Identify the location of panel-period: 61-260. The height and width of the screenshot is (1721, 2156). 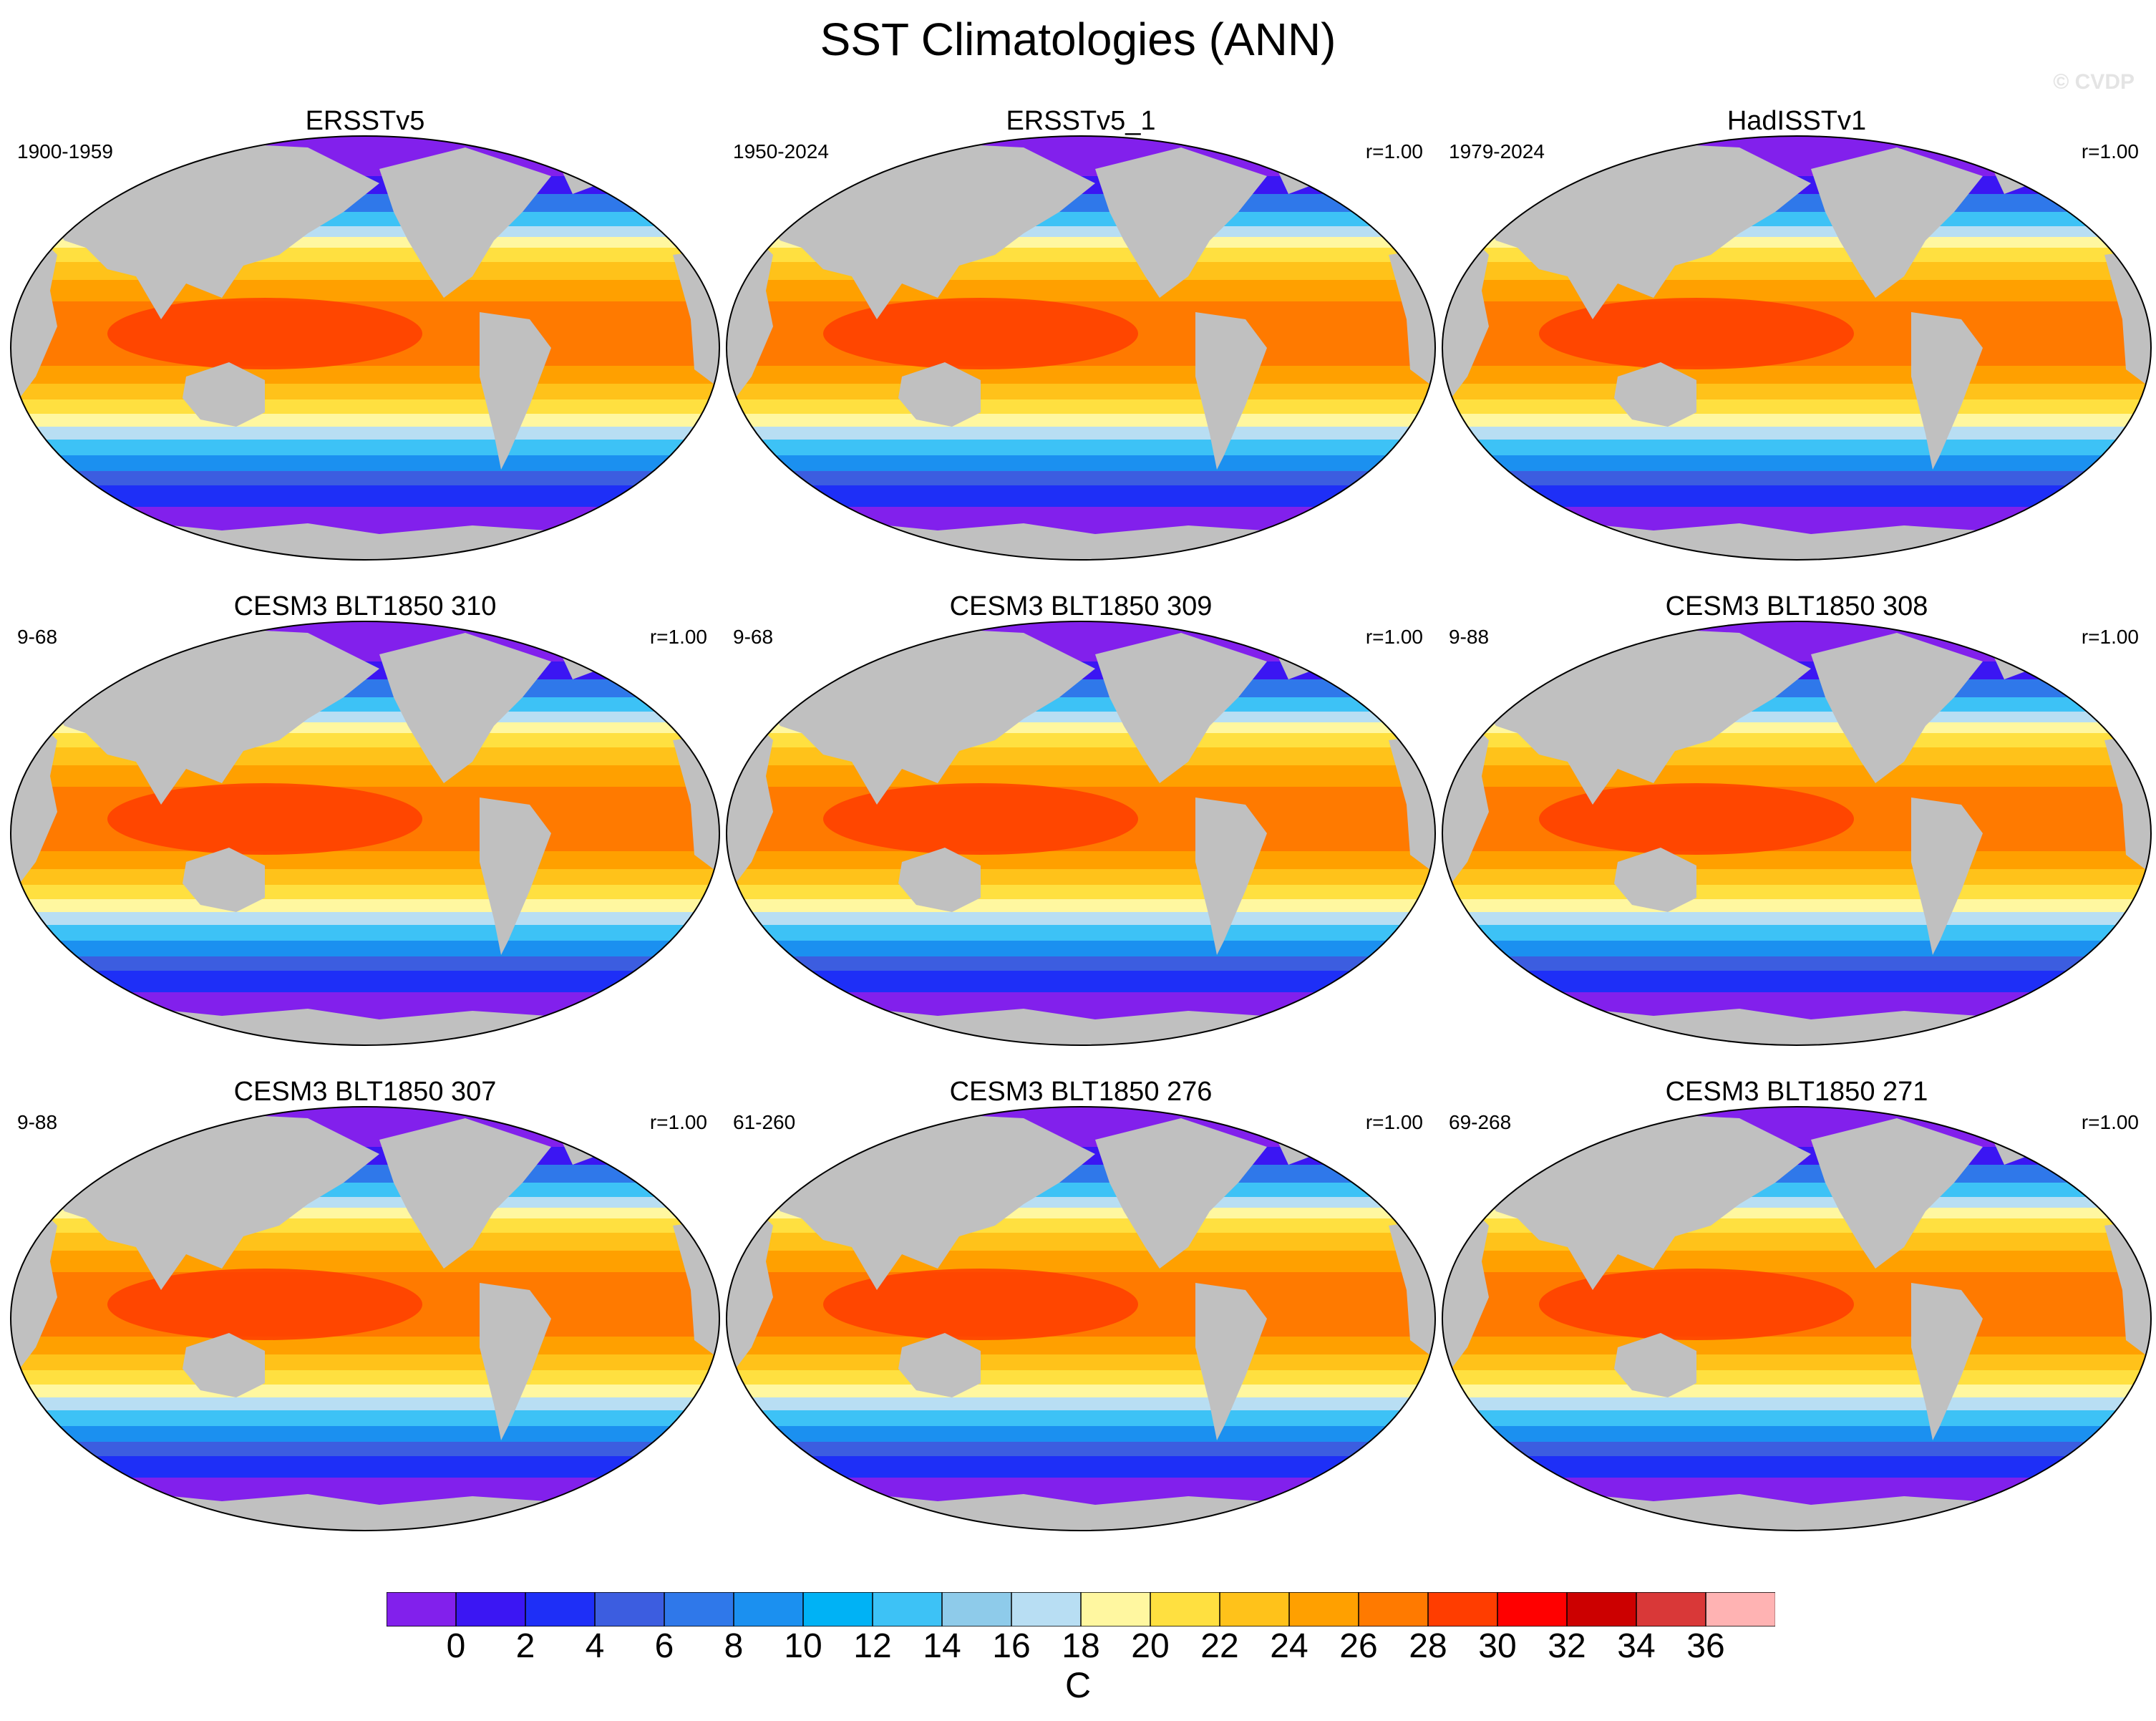
(765, 1122).